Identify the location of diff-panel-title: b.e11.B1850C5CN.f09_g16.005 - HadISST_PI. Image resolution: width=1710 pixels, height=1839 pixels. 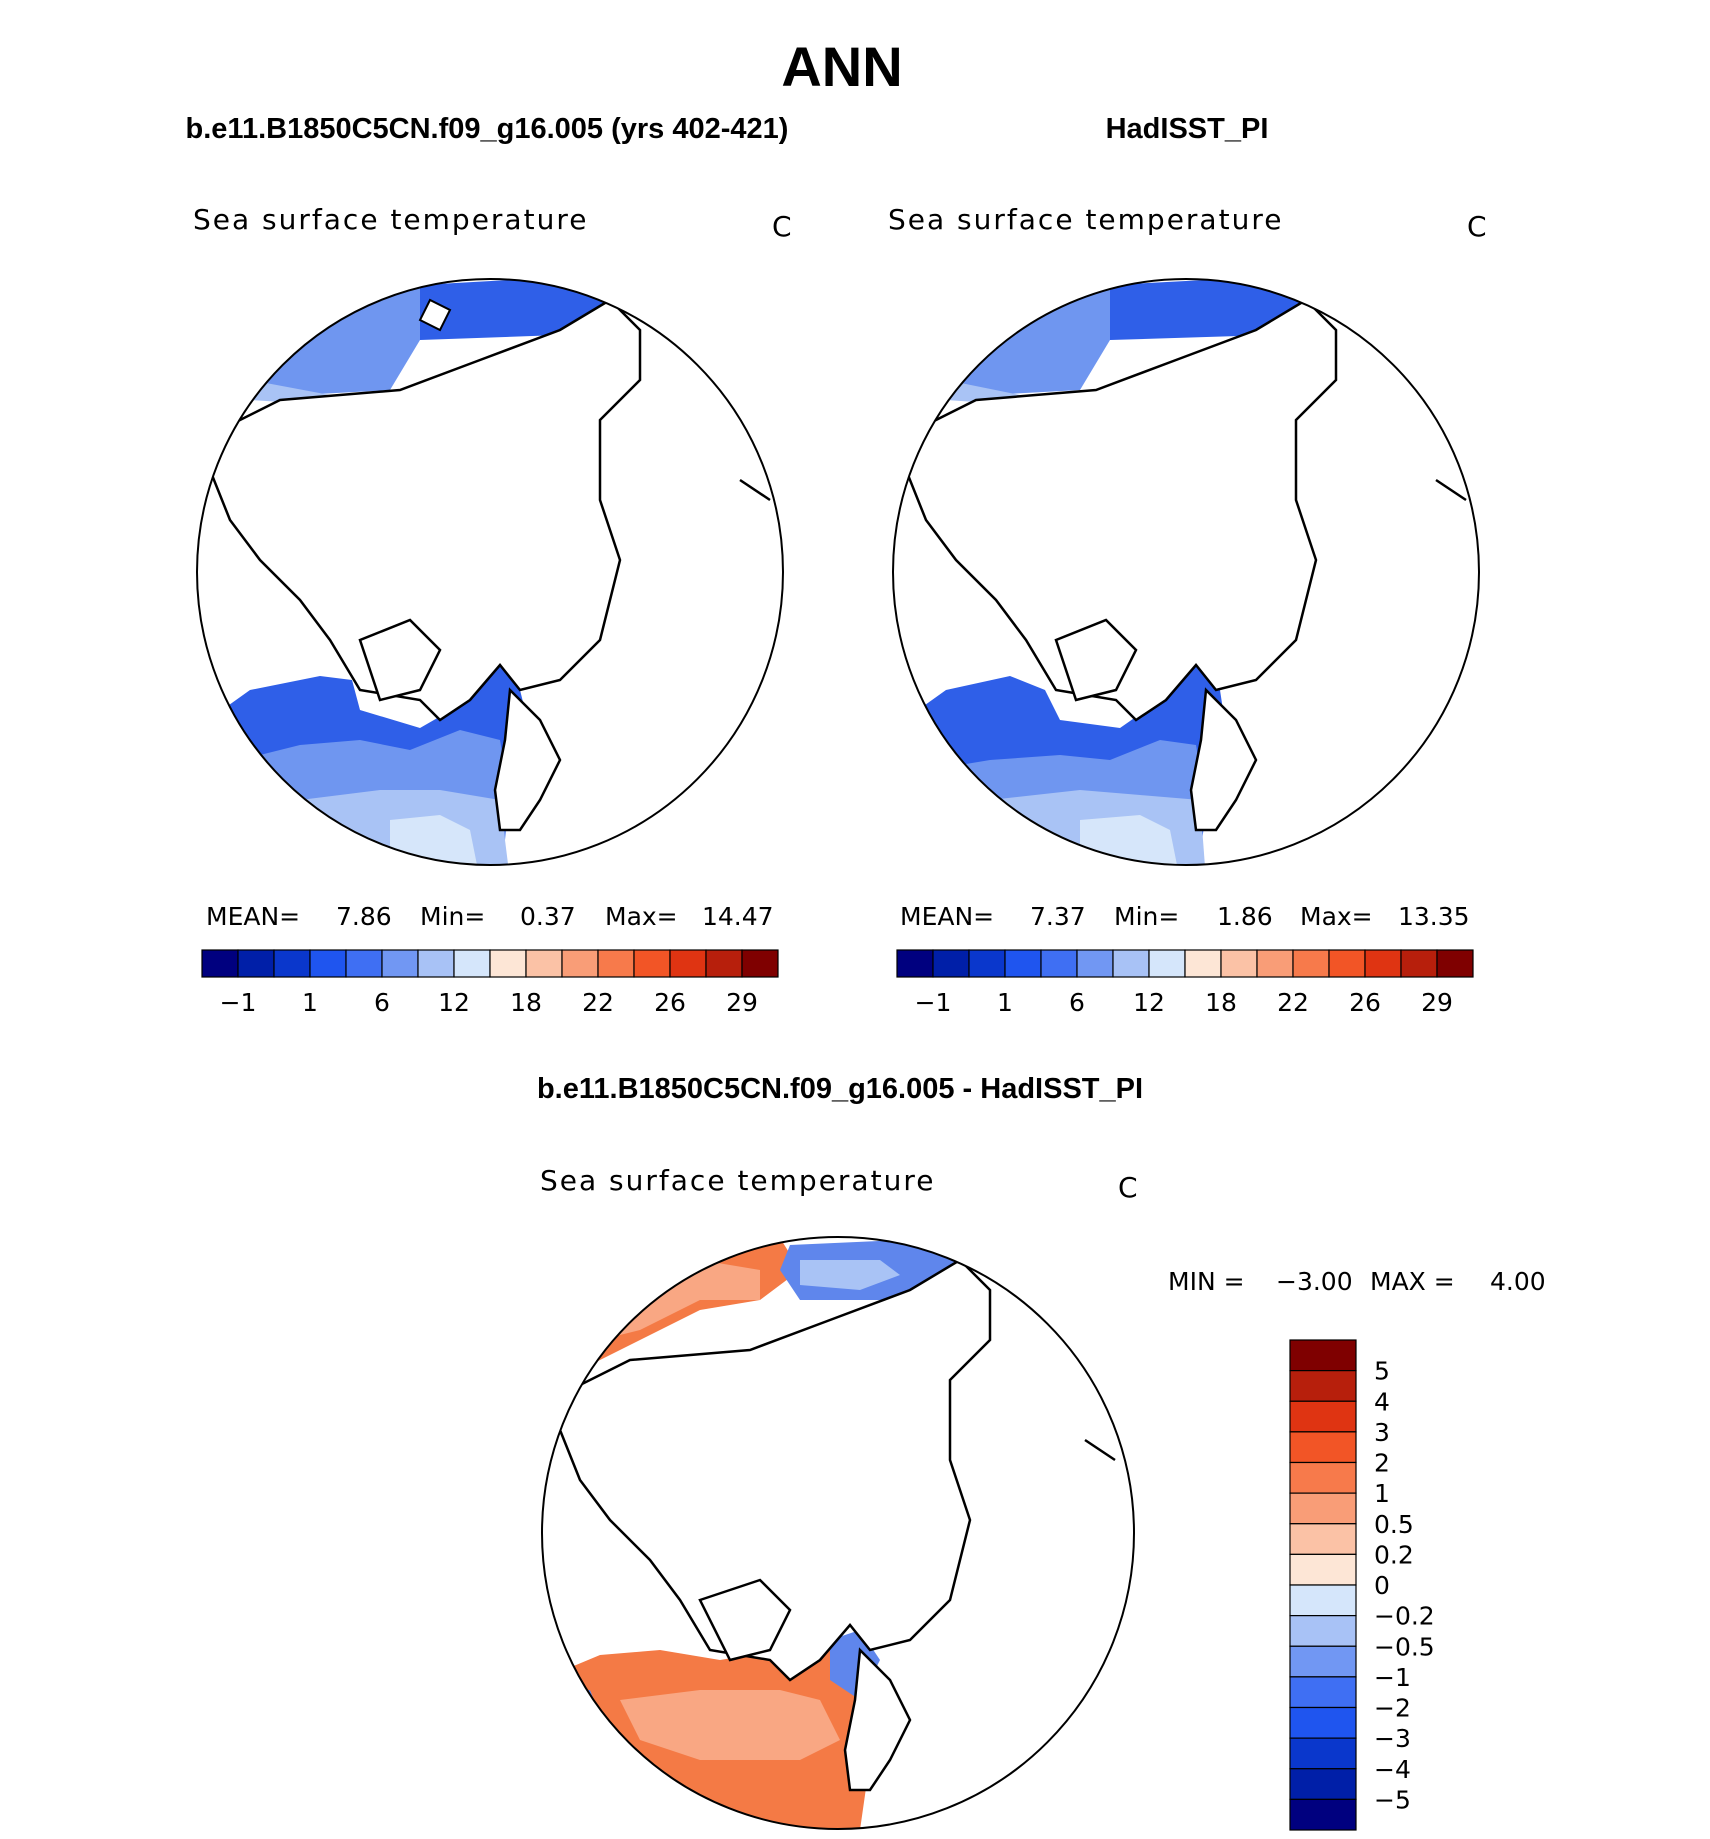
(840, 1089).